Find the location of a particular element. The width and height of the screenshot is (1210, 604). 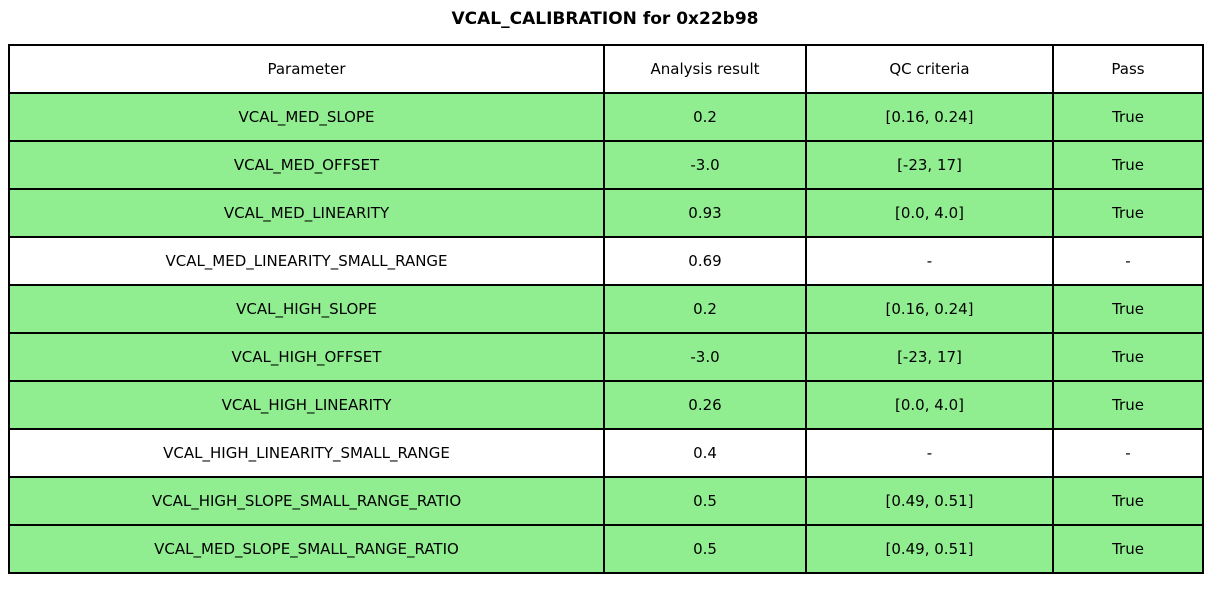

table-row: VCAL_HIGH_LINEARITY_SMALL_RANGE 0.4- - is located at coordinates (606, 453).